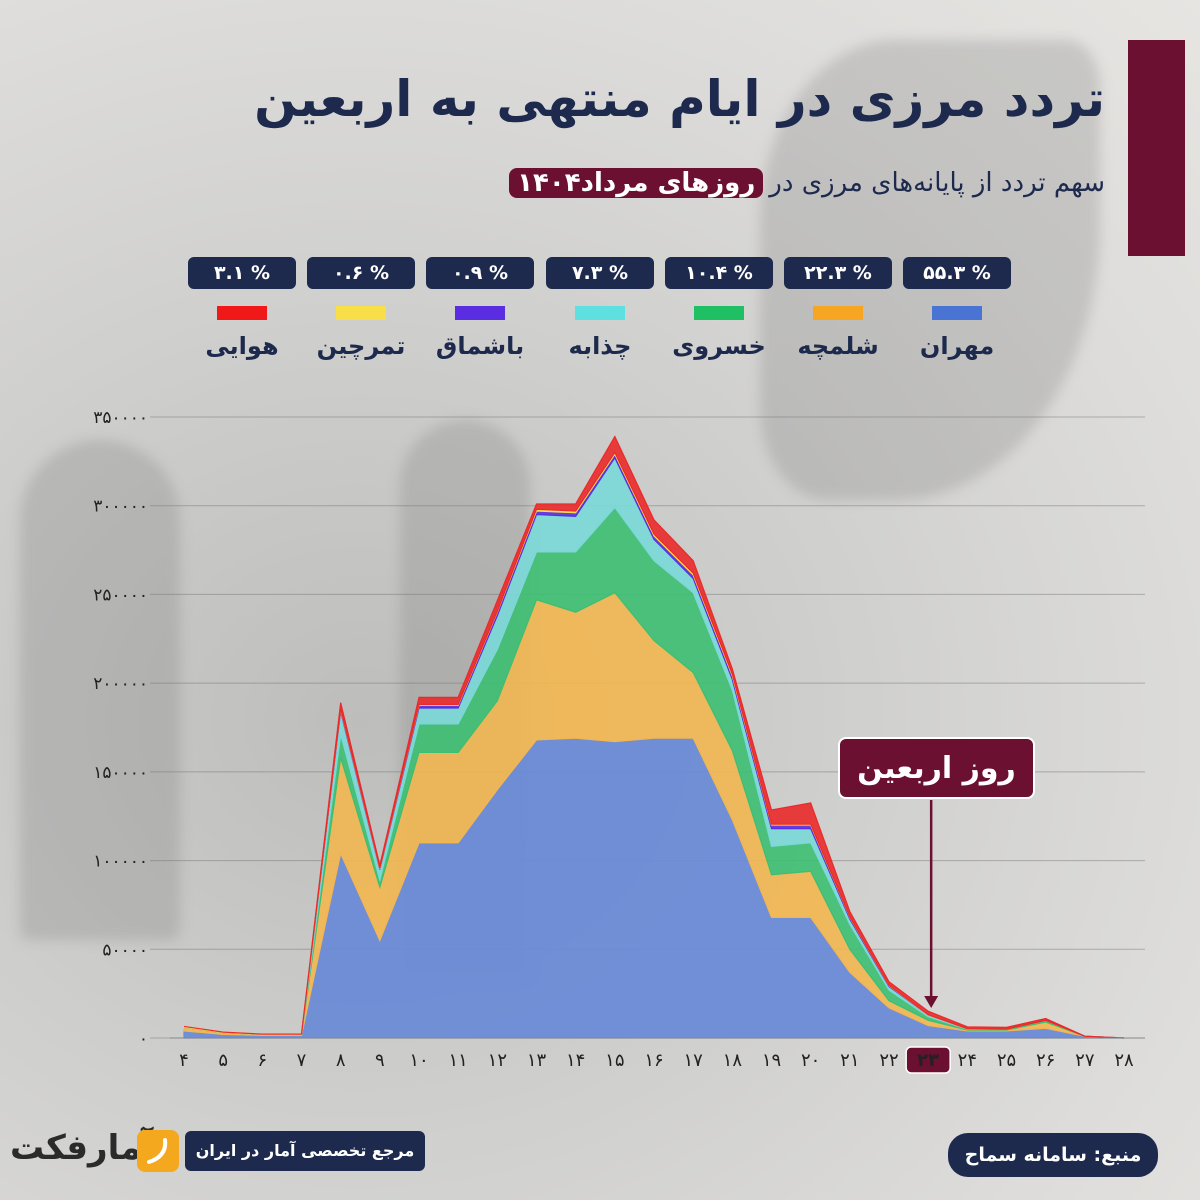 Image resolution: width=1200 pixels, height=1200 pixels. What do you see at coordinates (600, 346) in the screenshot?
I see `legend-label: چذابه` at bounding box center [600, 346].